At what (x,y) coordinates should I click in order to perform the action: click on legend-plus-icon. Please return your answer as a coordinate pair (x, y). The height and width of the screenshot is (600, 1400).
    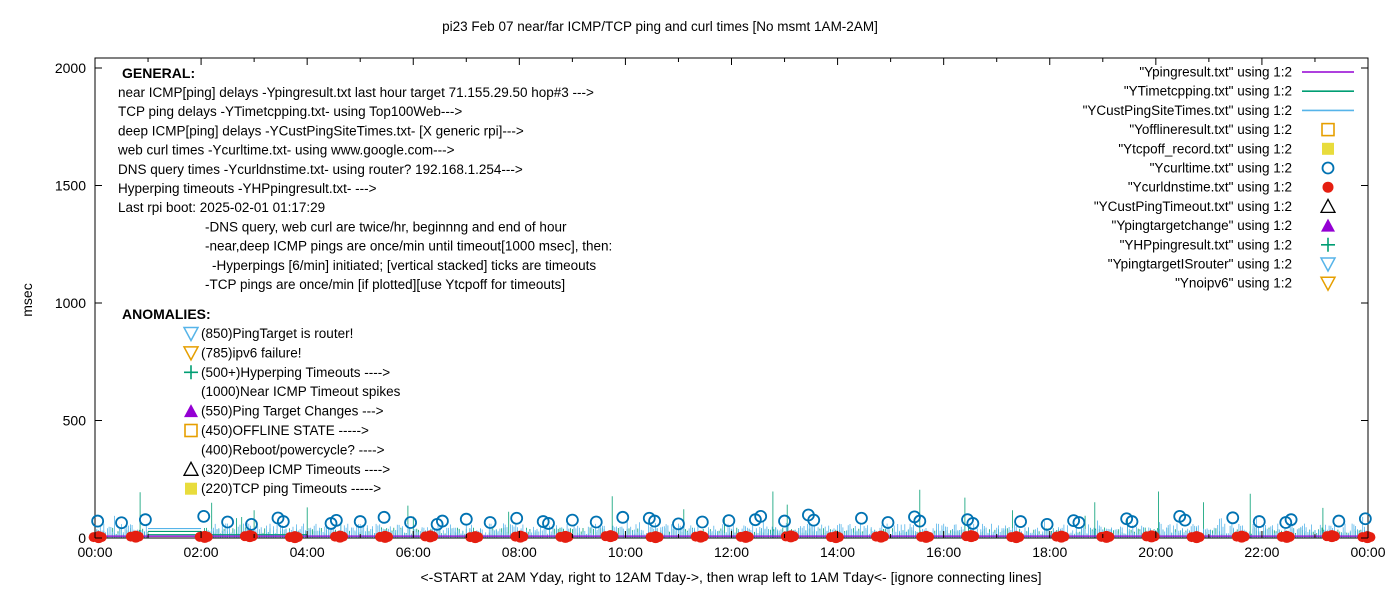
    Looking at the image, I should click on (1328, 244).